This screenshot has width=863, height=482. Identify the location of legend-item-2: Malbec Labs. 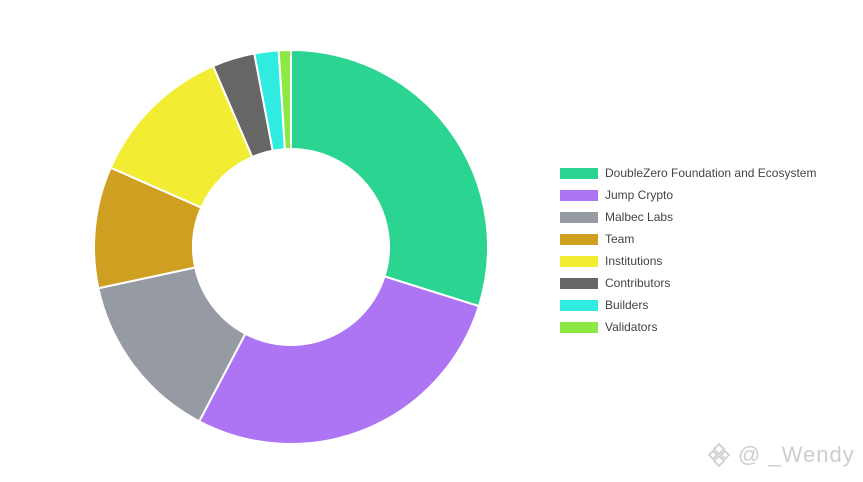
(688, 217).